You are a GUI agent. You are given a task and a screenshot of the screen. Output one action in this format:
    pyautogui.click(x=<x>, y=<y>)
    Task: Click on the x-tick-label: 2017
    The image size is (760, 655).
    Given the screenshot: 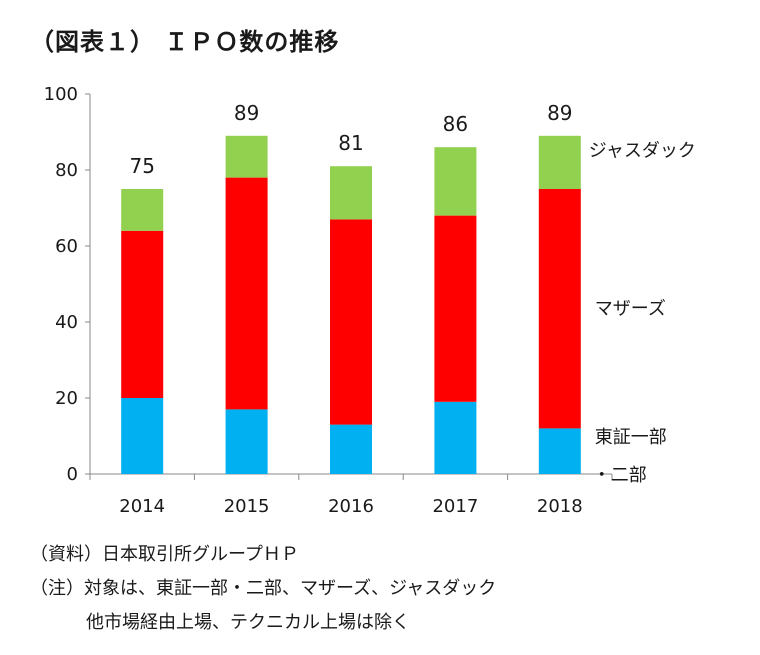 What is the action you would take?
    pyautogui.click(x=455, y=506)
    